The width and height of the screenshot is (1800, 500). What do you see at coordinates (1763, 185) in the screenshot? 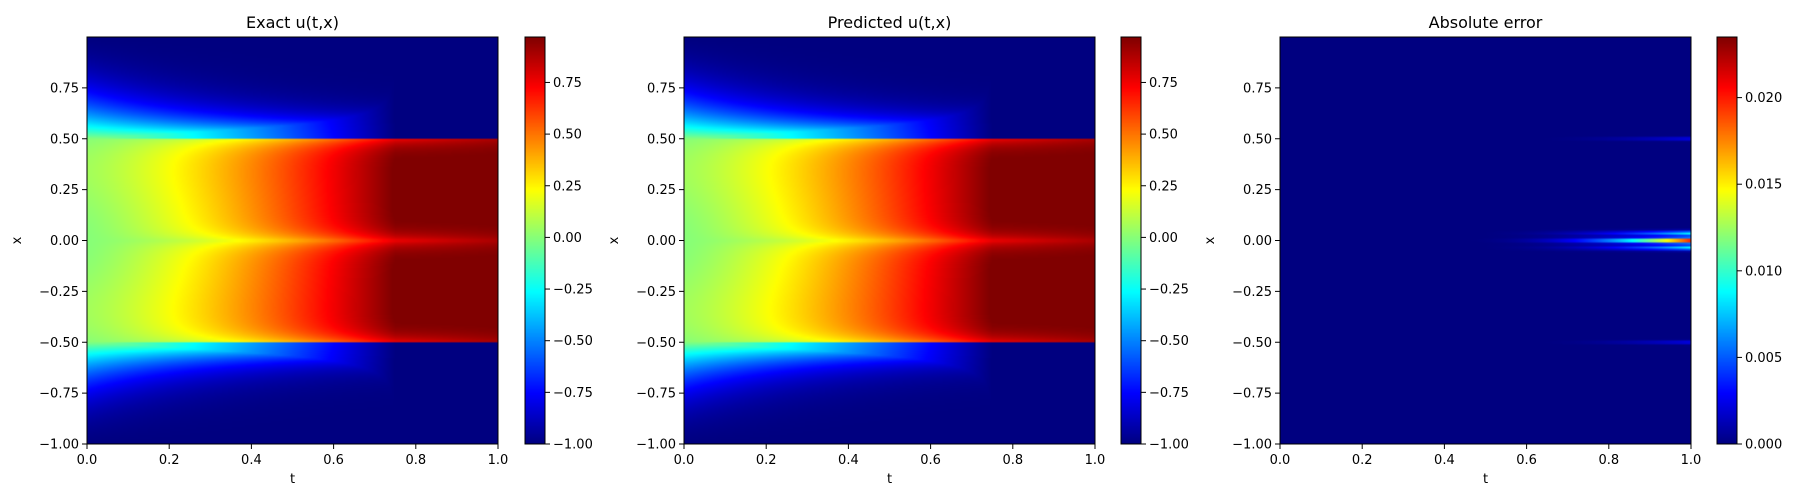
I see `colorbar-tick-label: 0.015` at bounding box center [1763, 185].